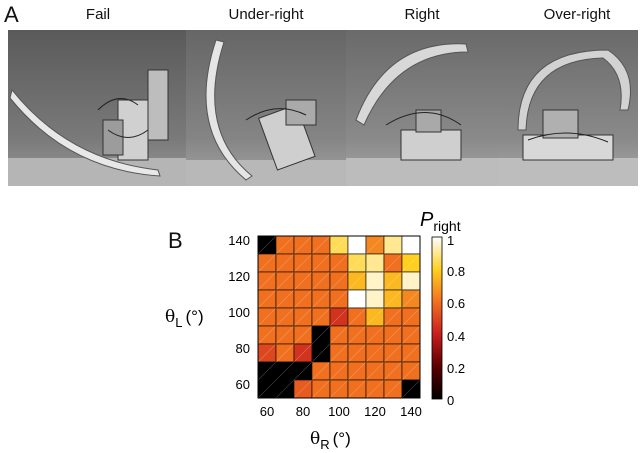  What do you see at coordinates (456, 303) in the screenshot?
I see `colorbar-tick-label: 0.6` at bounding box center [456, 303].